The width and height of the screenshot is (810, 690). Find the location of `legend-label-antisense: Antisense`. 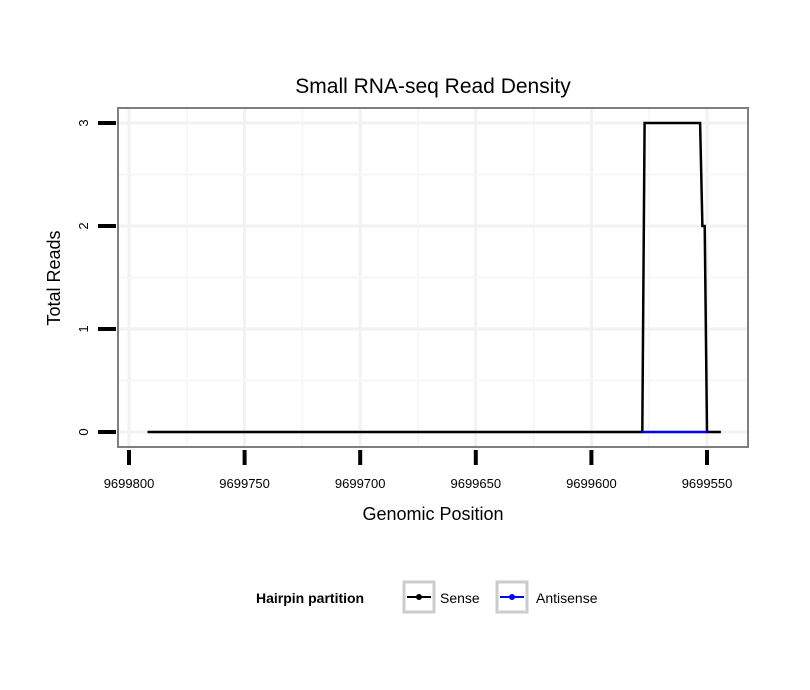

legend-label-antisense: Antisense is located at coordinates (567, 598).